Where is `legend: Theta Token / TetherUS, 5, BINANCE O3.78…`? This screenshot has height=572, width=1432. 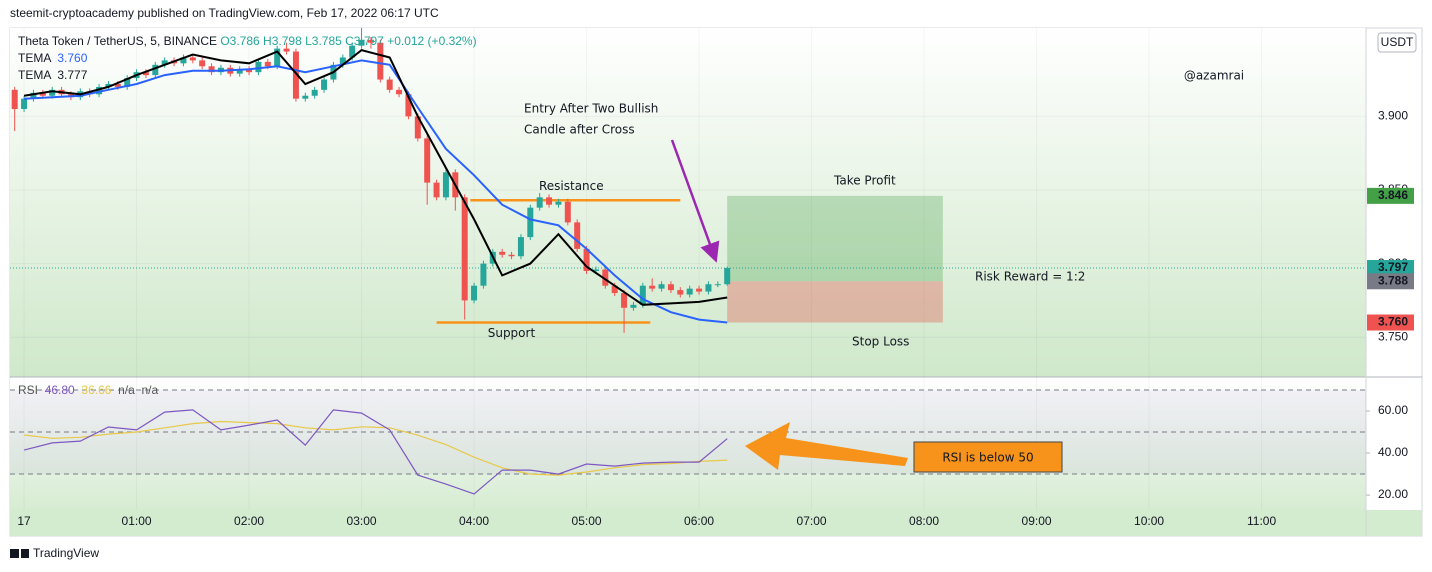 legend: Theta Token / TetherUS, 5, BINANCE O3.78… is located at coordinates (247, 41).